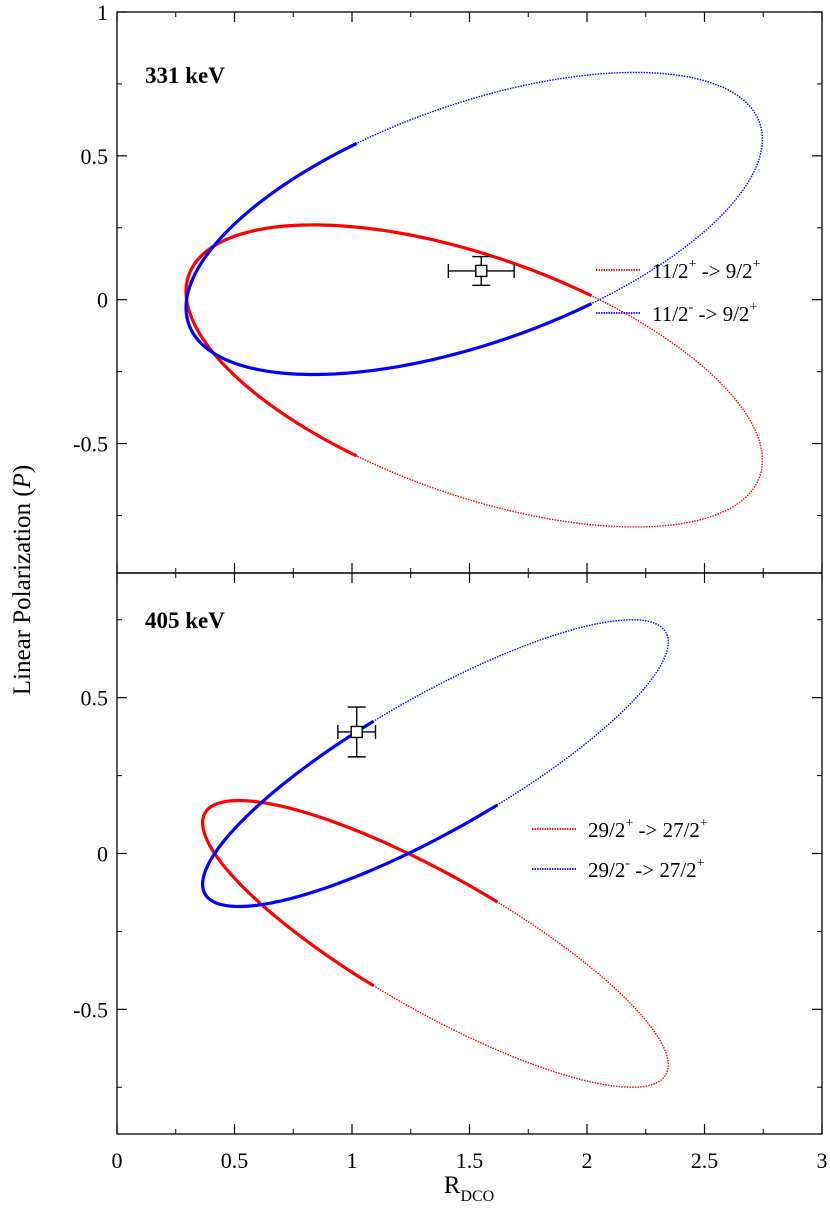 This screenshot has height=1213, width=830. I want to click on legend-item: 29/2- -> 27/2+, so click(618, 869).